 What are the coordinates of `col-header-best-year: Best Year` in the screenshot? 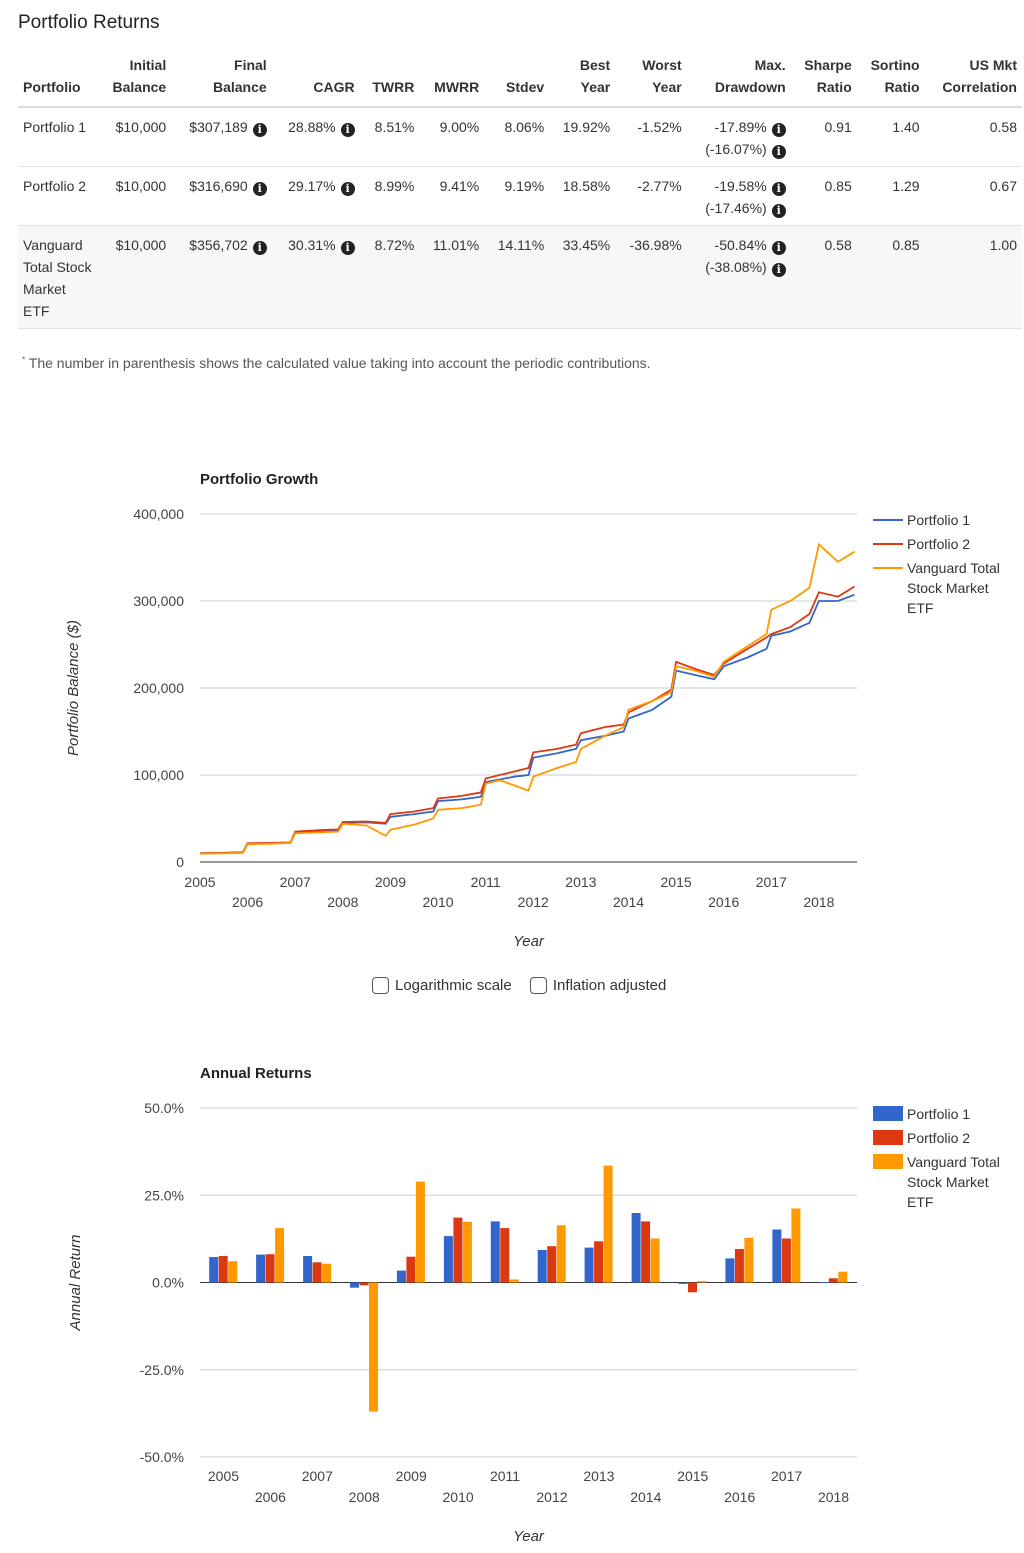 It's located at (582, 80).